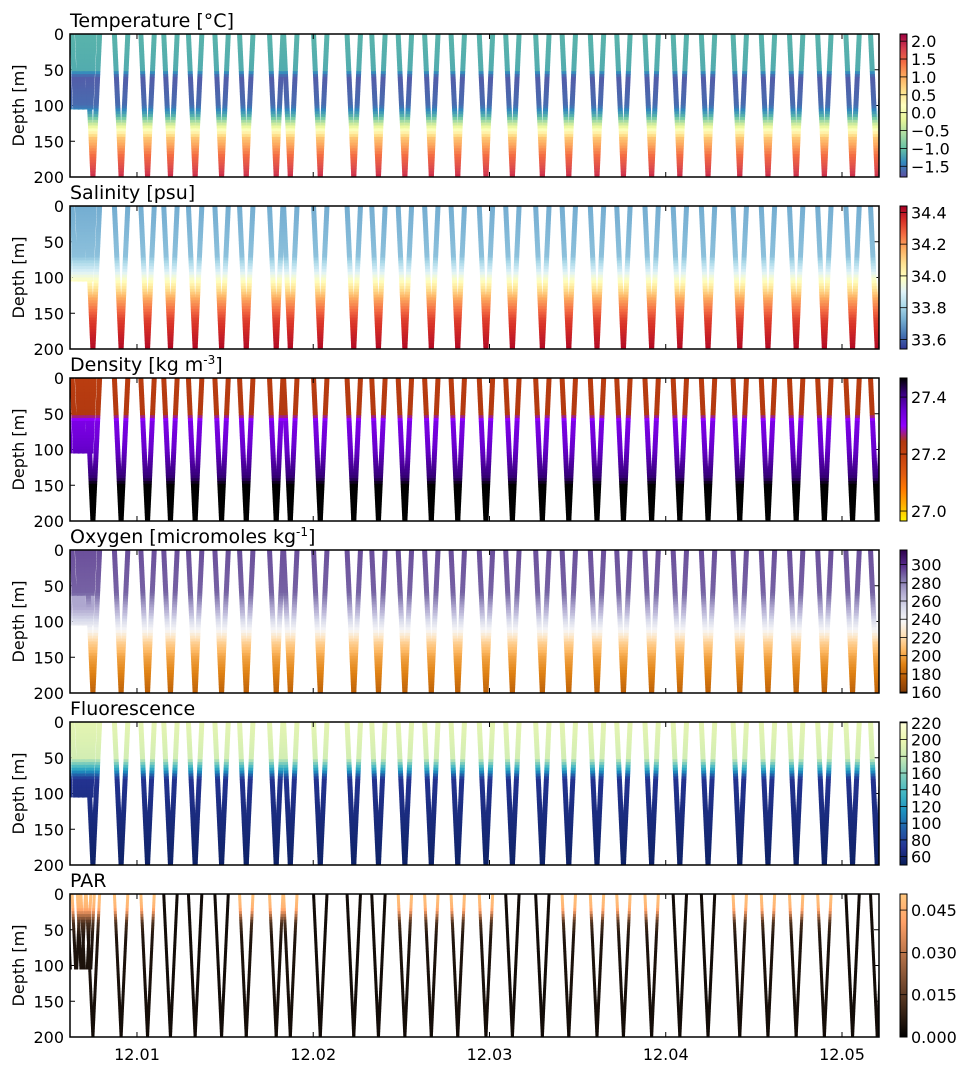 Image resolution: width=970 pixels, height=1077 pixels. What do you see at coordinates (151, 21) in the screenshot?
I see `panel-title: Temperature [°C]` at bounding box center [151, 21].